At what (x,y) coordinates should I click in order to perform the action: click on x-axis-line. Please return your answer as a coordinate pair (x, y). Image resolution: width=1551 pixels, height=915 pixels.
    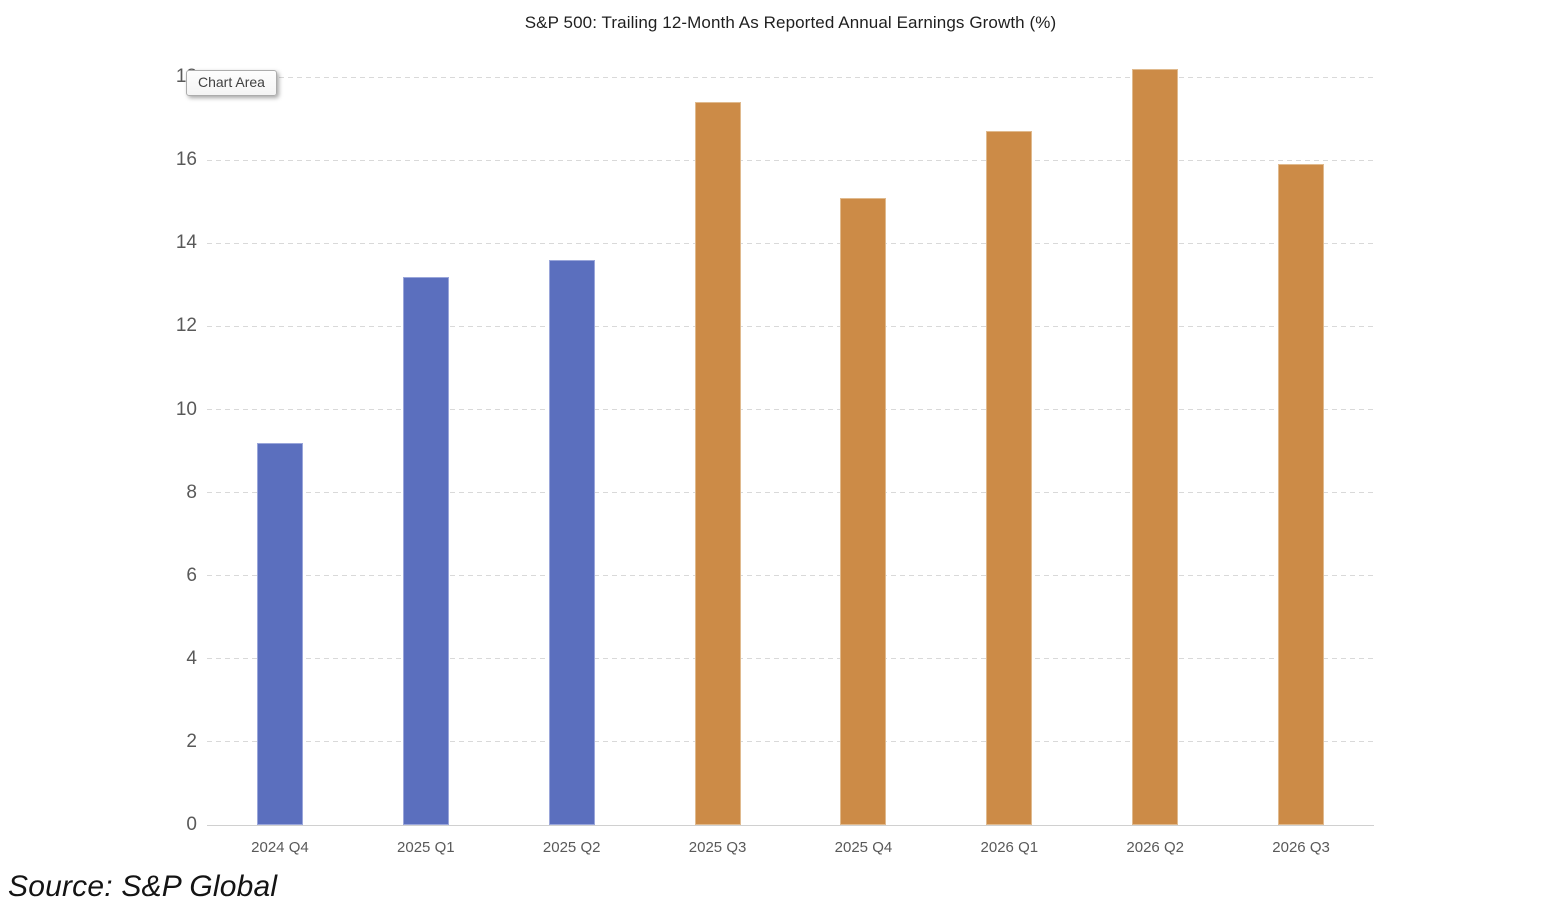
    Looking at the image, I should click on (790, 825).